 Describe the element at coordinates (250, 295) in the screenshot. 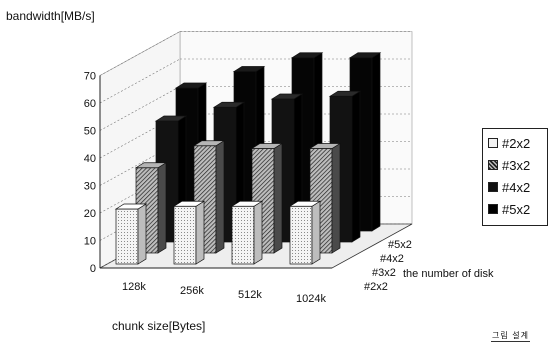

I see `x-tick-label: 512k` at that location.